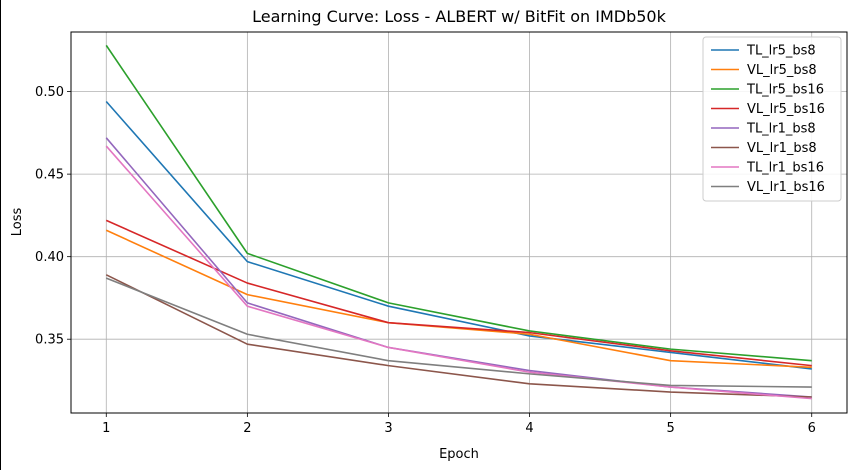 Image resolution: width=855 pixels, height=470 pixels. I want to click on legend-label-vl-lr5-bs16: VL_lr5_bs16, so click(786, 109).